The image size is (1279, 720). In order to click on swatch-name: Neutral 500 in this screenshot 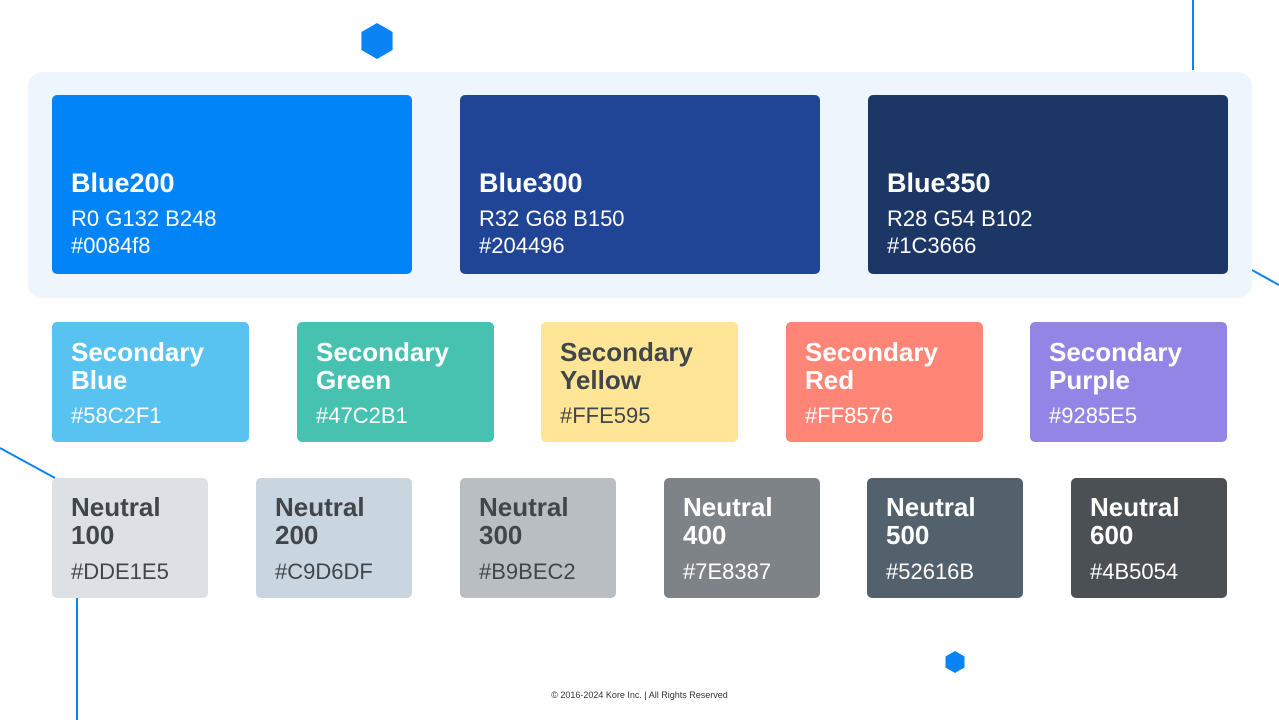, I will do `click(931, 521)`.